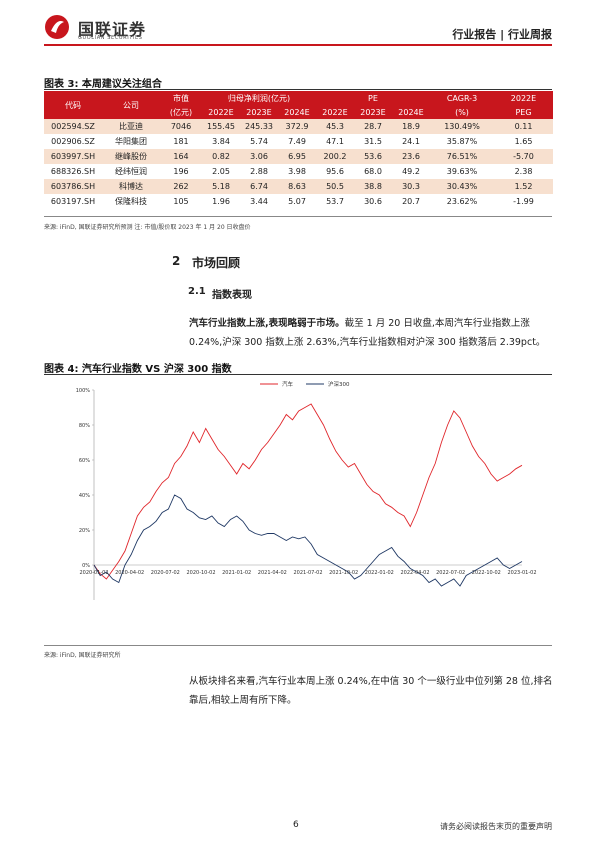 The height and width of the screenshot is (842, 596). I want to click on guolian-logo-icon, so click(57, 27).